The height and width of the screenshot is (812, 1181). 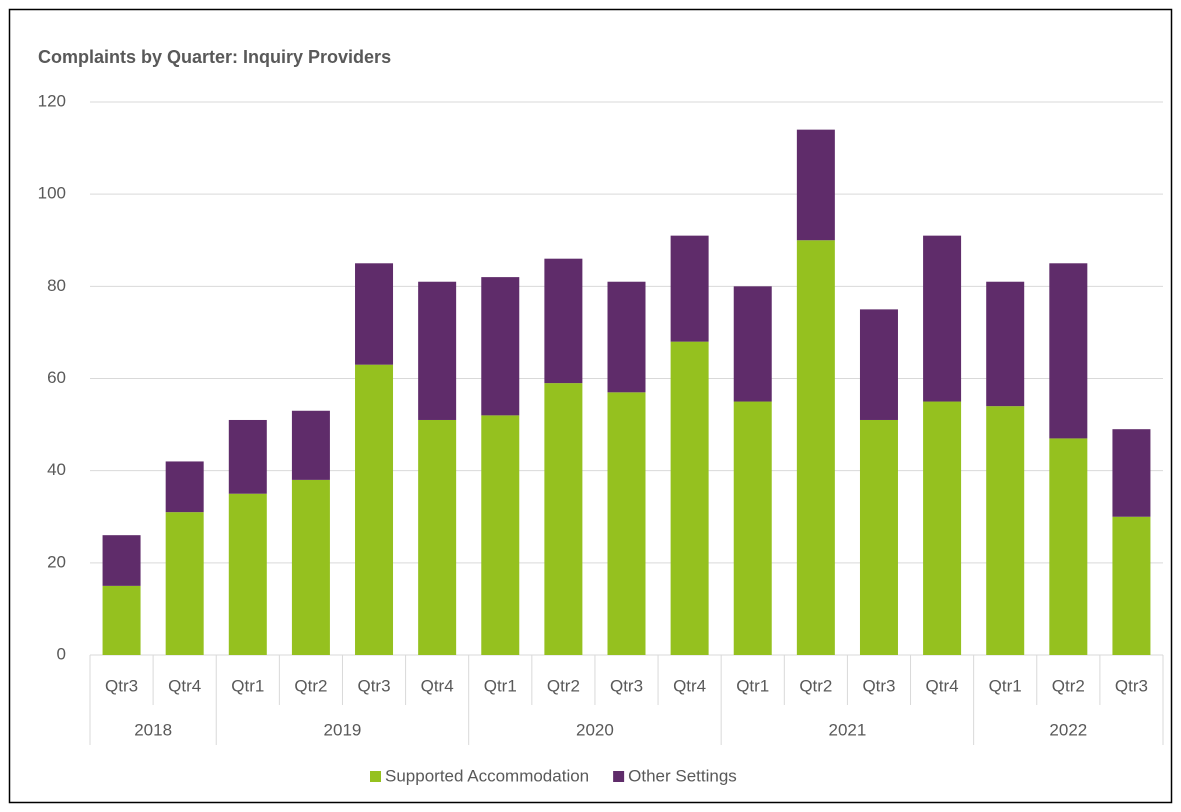 I want to click on y-tick-label: 60, so click(x=56, y=377).